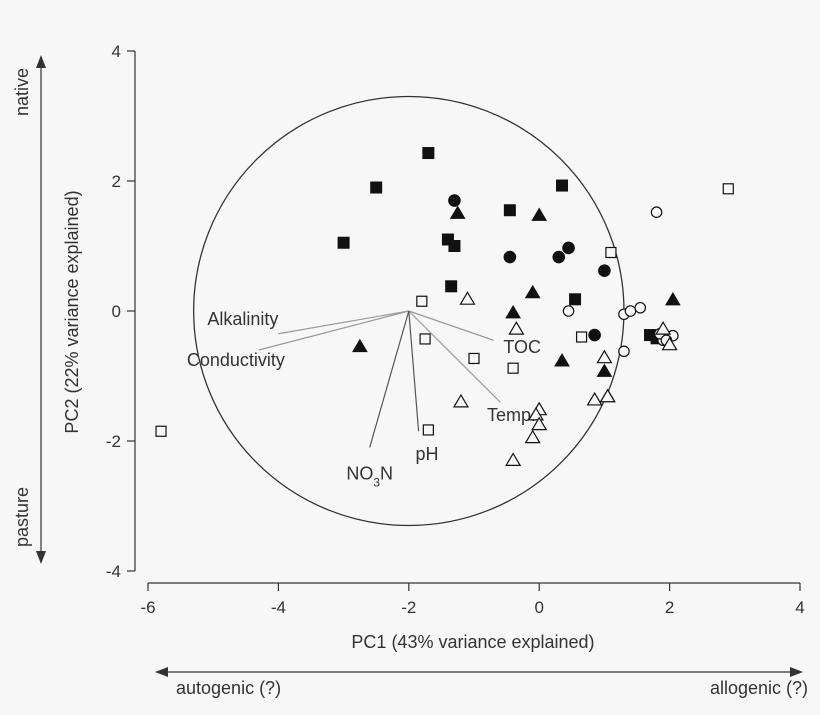  What do you see at coordinates (454, 356) in the screenshot?
I see `vector-temp` at bounding box center [454, 356].